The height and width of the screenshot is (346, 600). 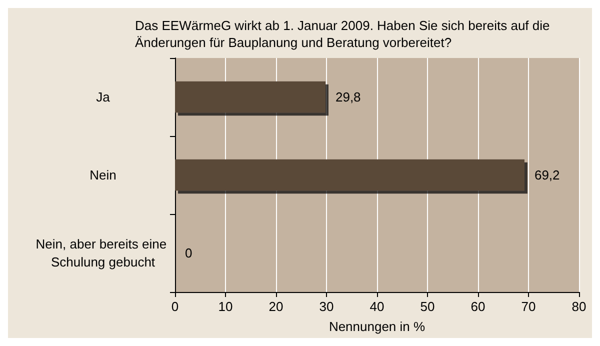 I want to click on x-tick-label: 30, so click(x=326, y=306).